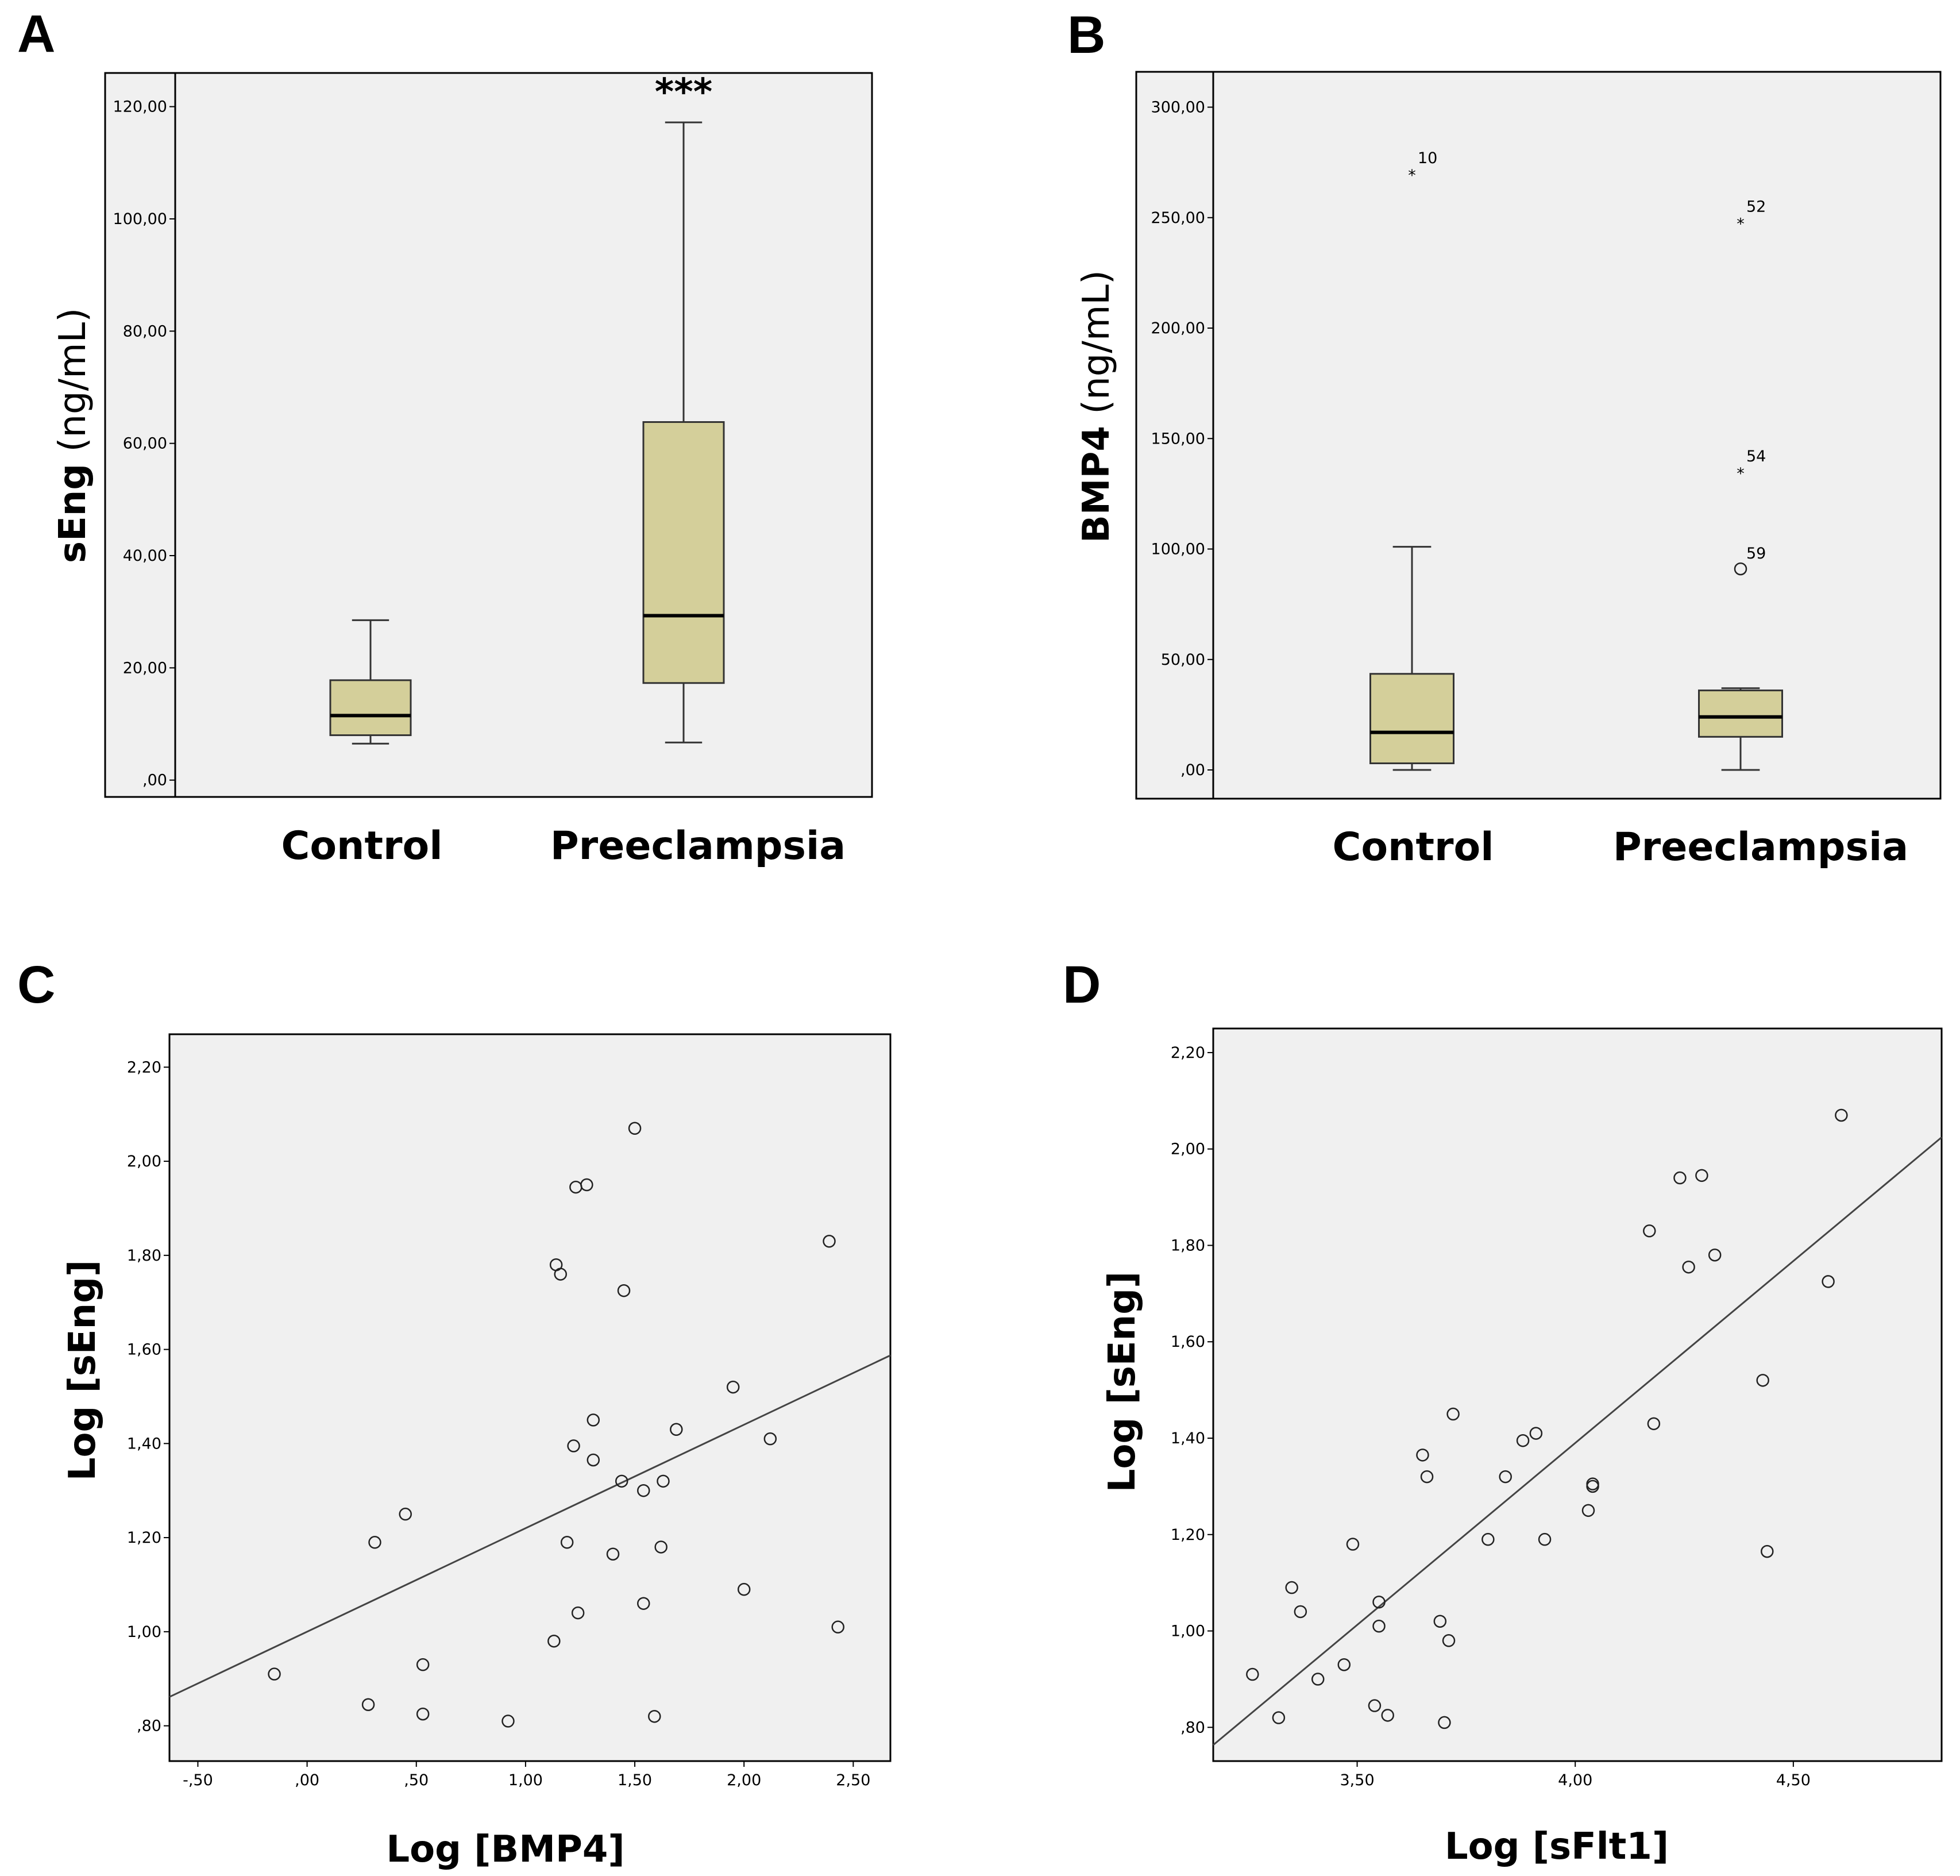 This screenshot has height=1876, width=1960. What do you see at coordinates (1557, 1846) in the screenshot?
I see `panel-d-x-axis-title: Log [sFlt1]` at bounding box center [1557, 1846].